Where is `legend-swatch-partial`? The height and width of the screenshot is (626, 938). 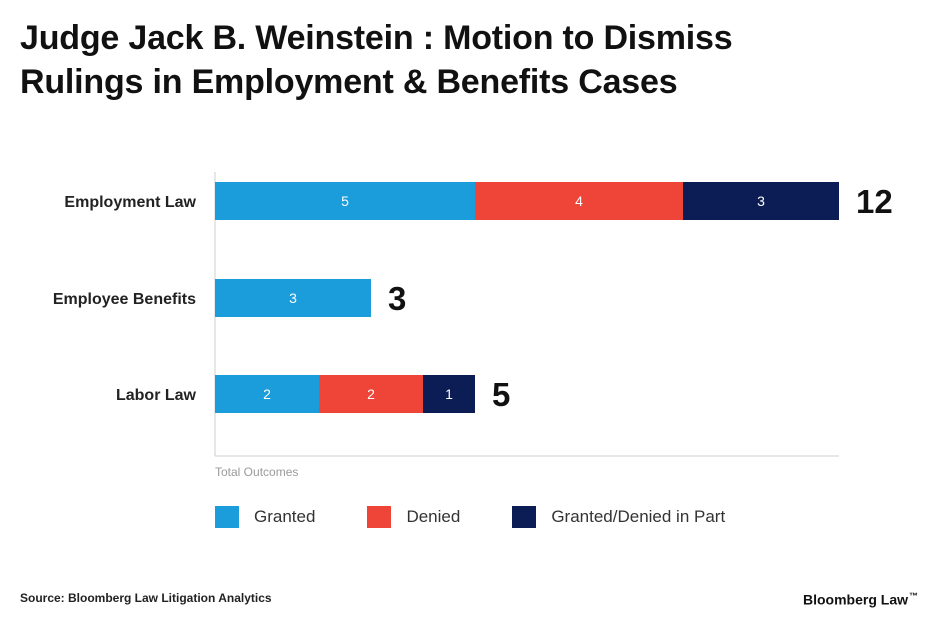 legend-swatch-partial is located at coordinates (524, 517).